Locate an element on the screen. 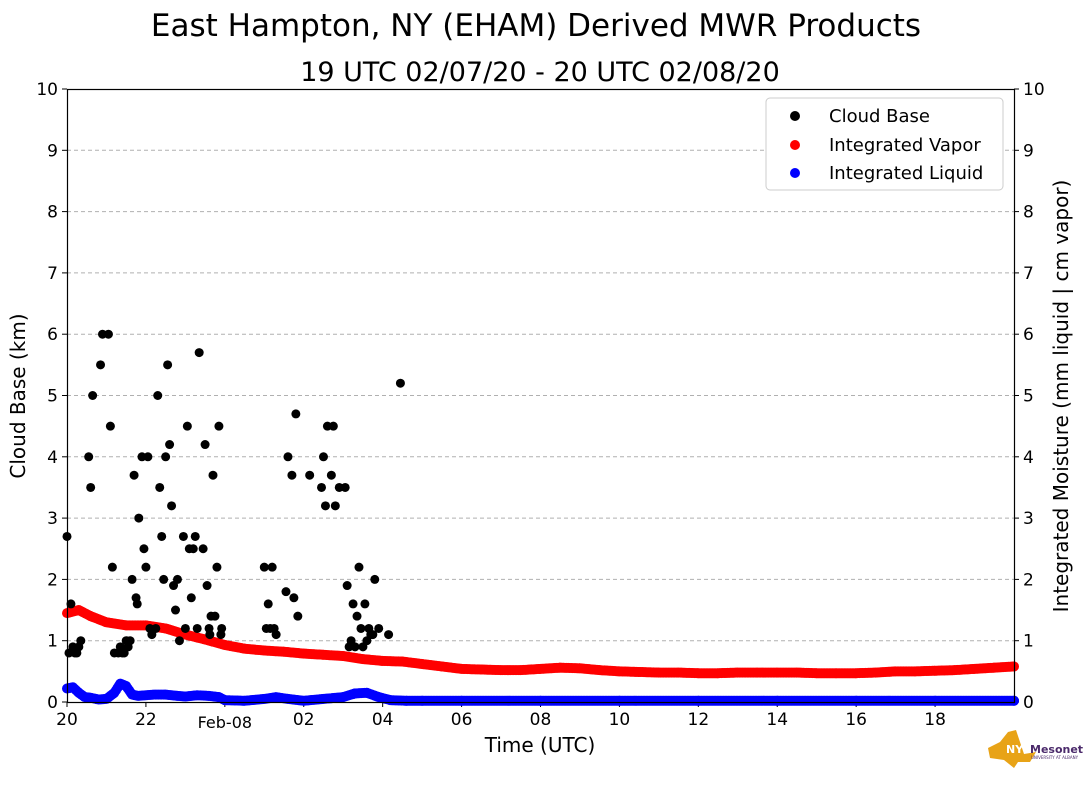 Image resolution: width=1089 pixels, height=804 pixels. y-tick-label-right: 8 is located at coordinates (1028, 213).